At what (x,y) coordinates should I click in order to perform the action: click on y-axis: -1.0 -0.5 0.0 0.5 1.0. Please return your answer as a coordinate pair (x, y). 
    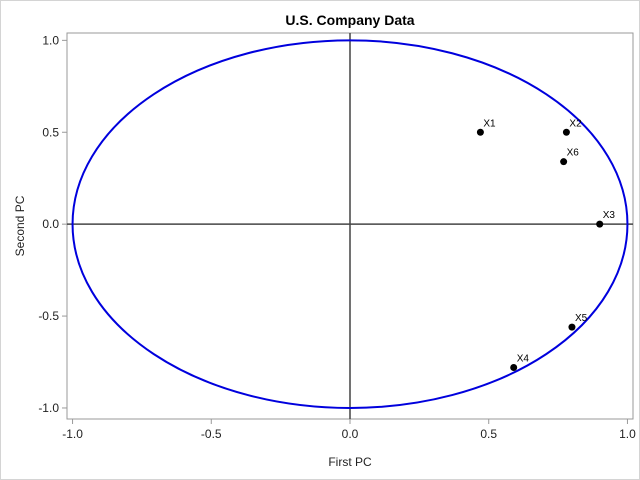
    Looking at the image, I should click on (52, 224).